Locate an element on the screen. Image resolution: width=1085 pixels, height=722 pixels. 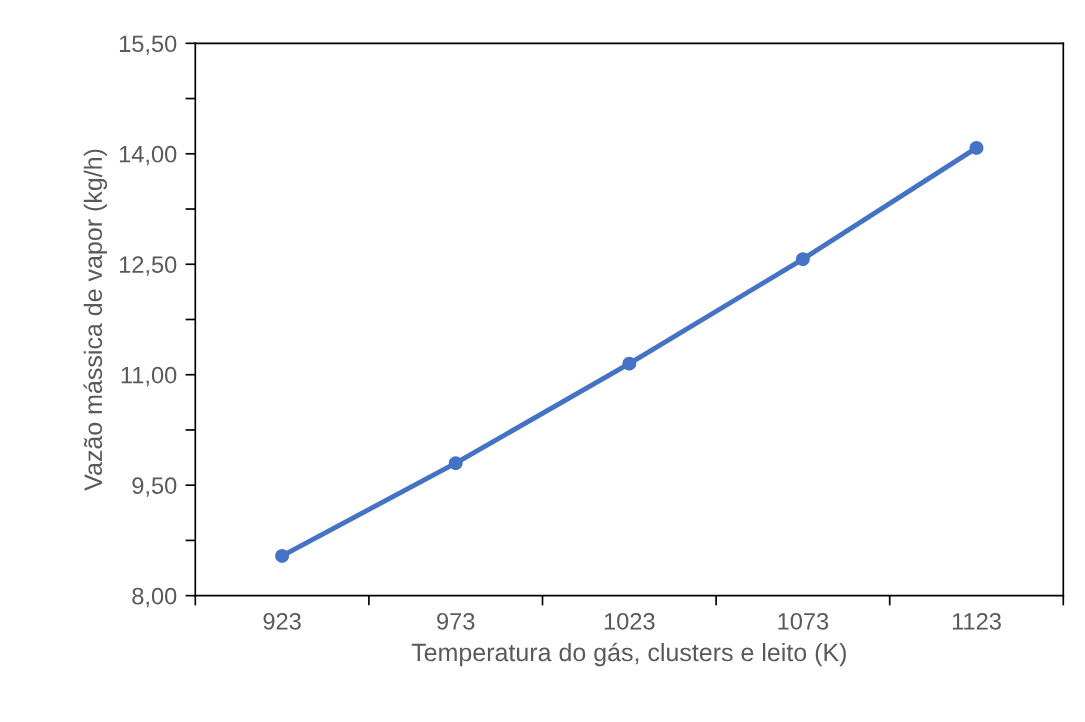
y-tick-label: 14,00 is located at coordinates (148, 155).